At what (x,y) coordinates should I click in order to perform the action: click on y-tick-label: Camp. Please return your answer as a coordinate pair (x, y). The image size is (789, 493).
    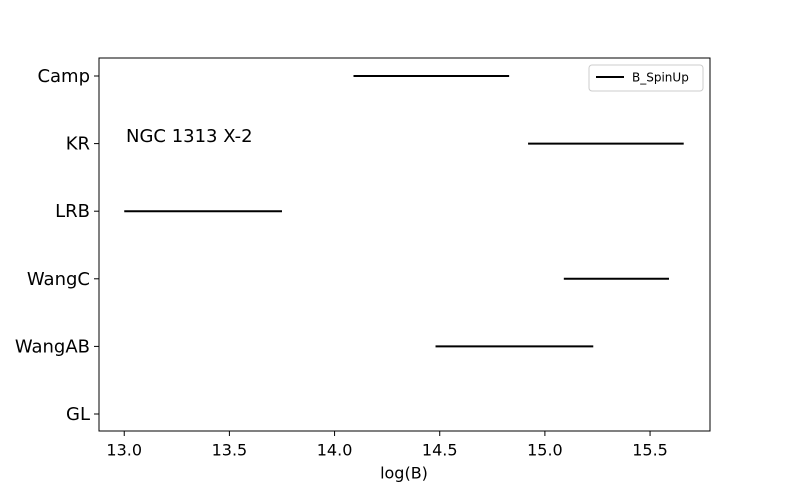
    Looking at the image, I should click on (63, 76).